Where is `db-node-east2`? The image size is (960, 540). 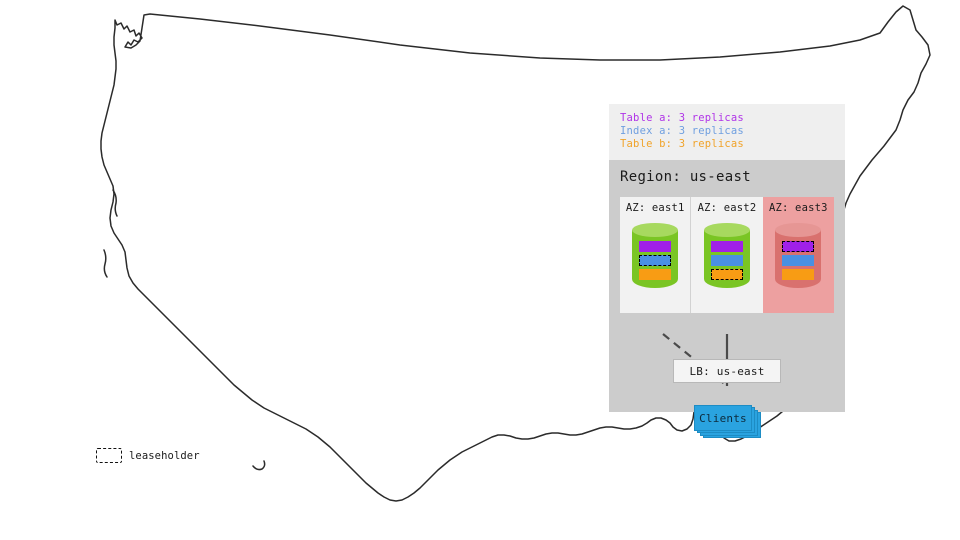
db-node-east2 is located at coordinates (726, 259).